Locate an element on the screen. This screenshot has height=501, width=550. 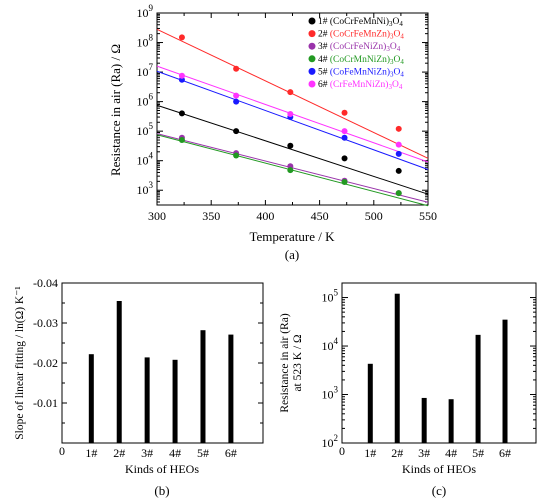
a-y-tick-label: 10⁹ is located at coordinates (145, 11).